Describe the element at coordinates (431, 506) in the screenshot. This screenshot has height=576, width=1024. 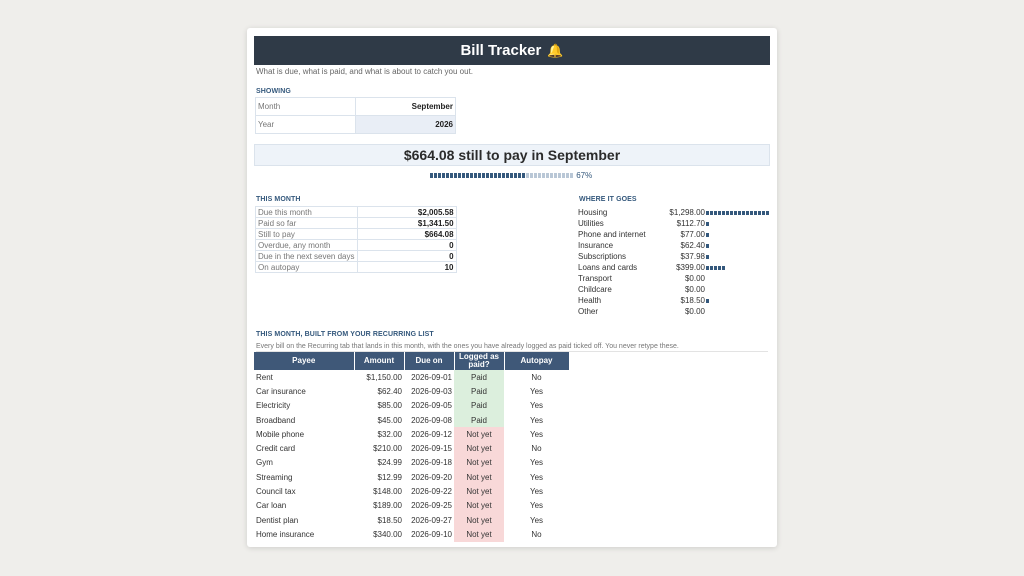
I see `bill-due-date: 2026-09-25` at that location.